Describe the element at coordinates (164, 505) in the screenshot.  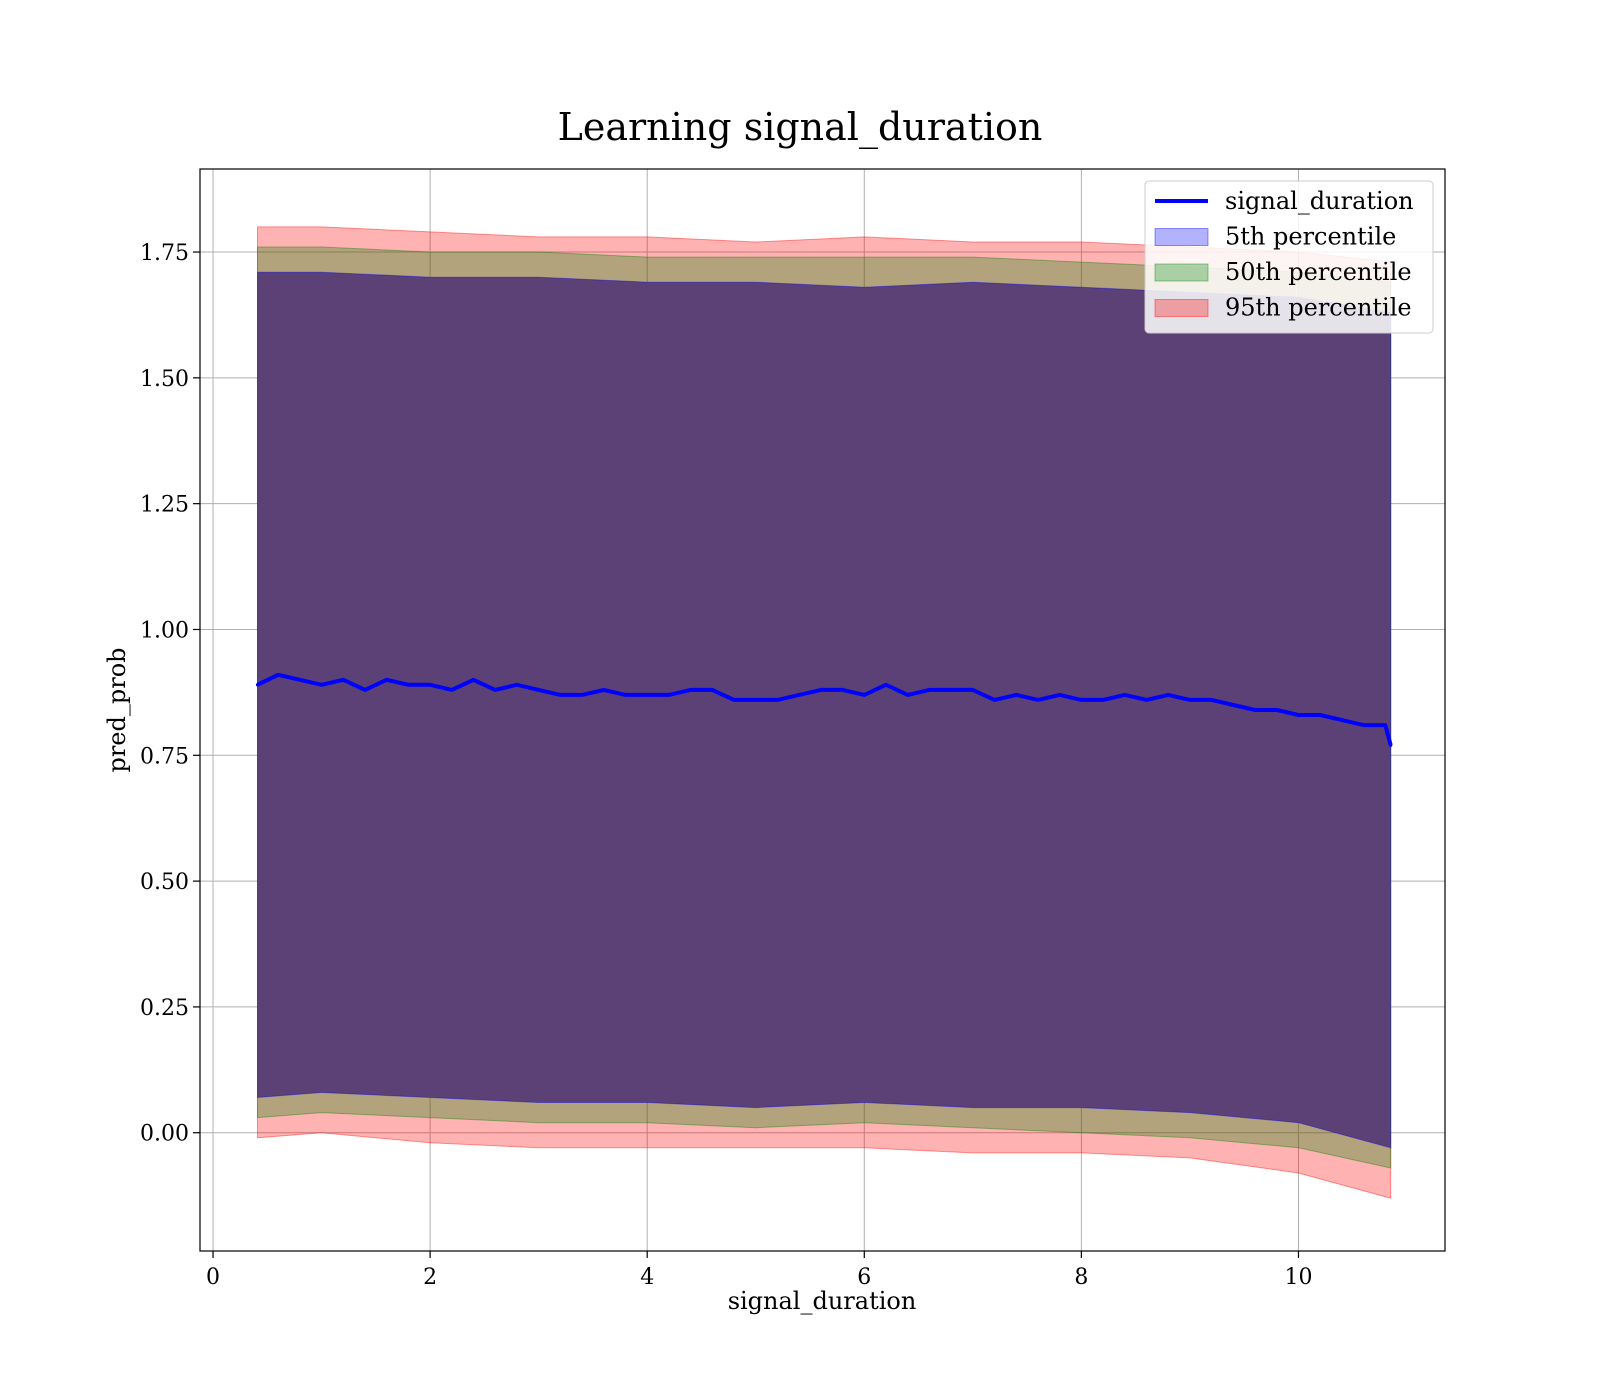
I see `y-tick-label: 1.25` at that location.